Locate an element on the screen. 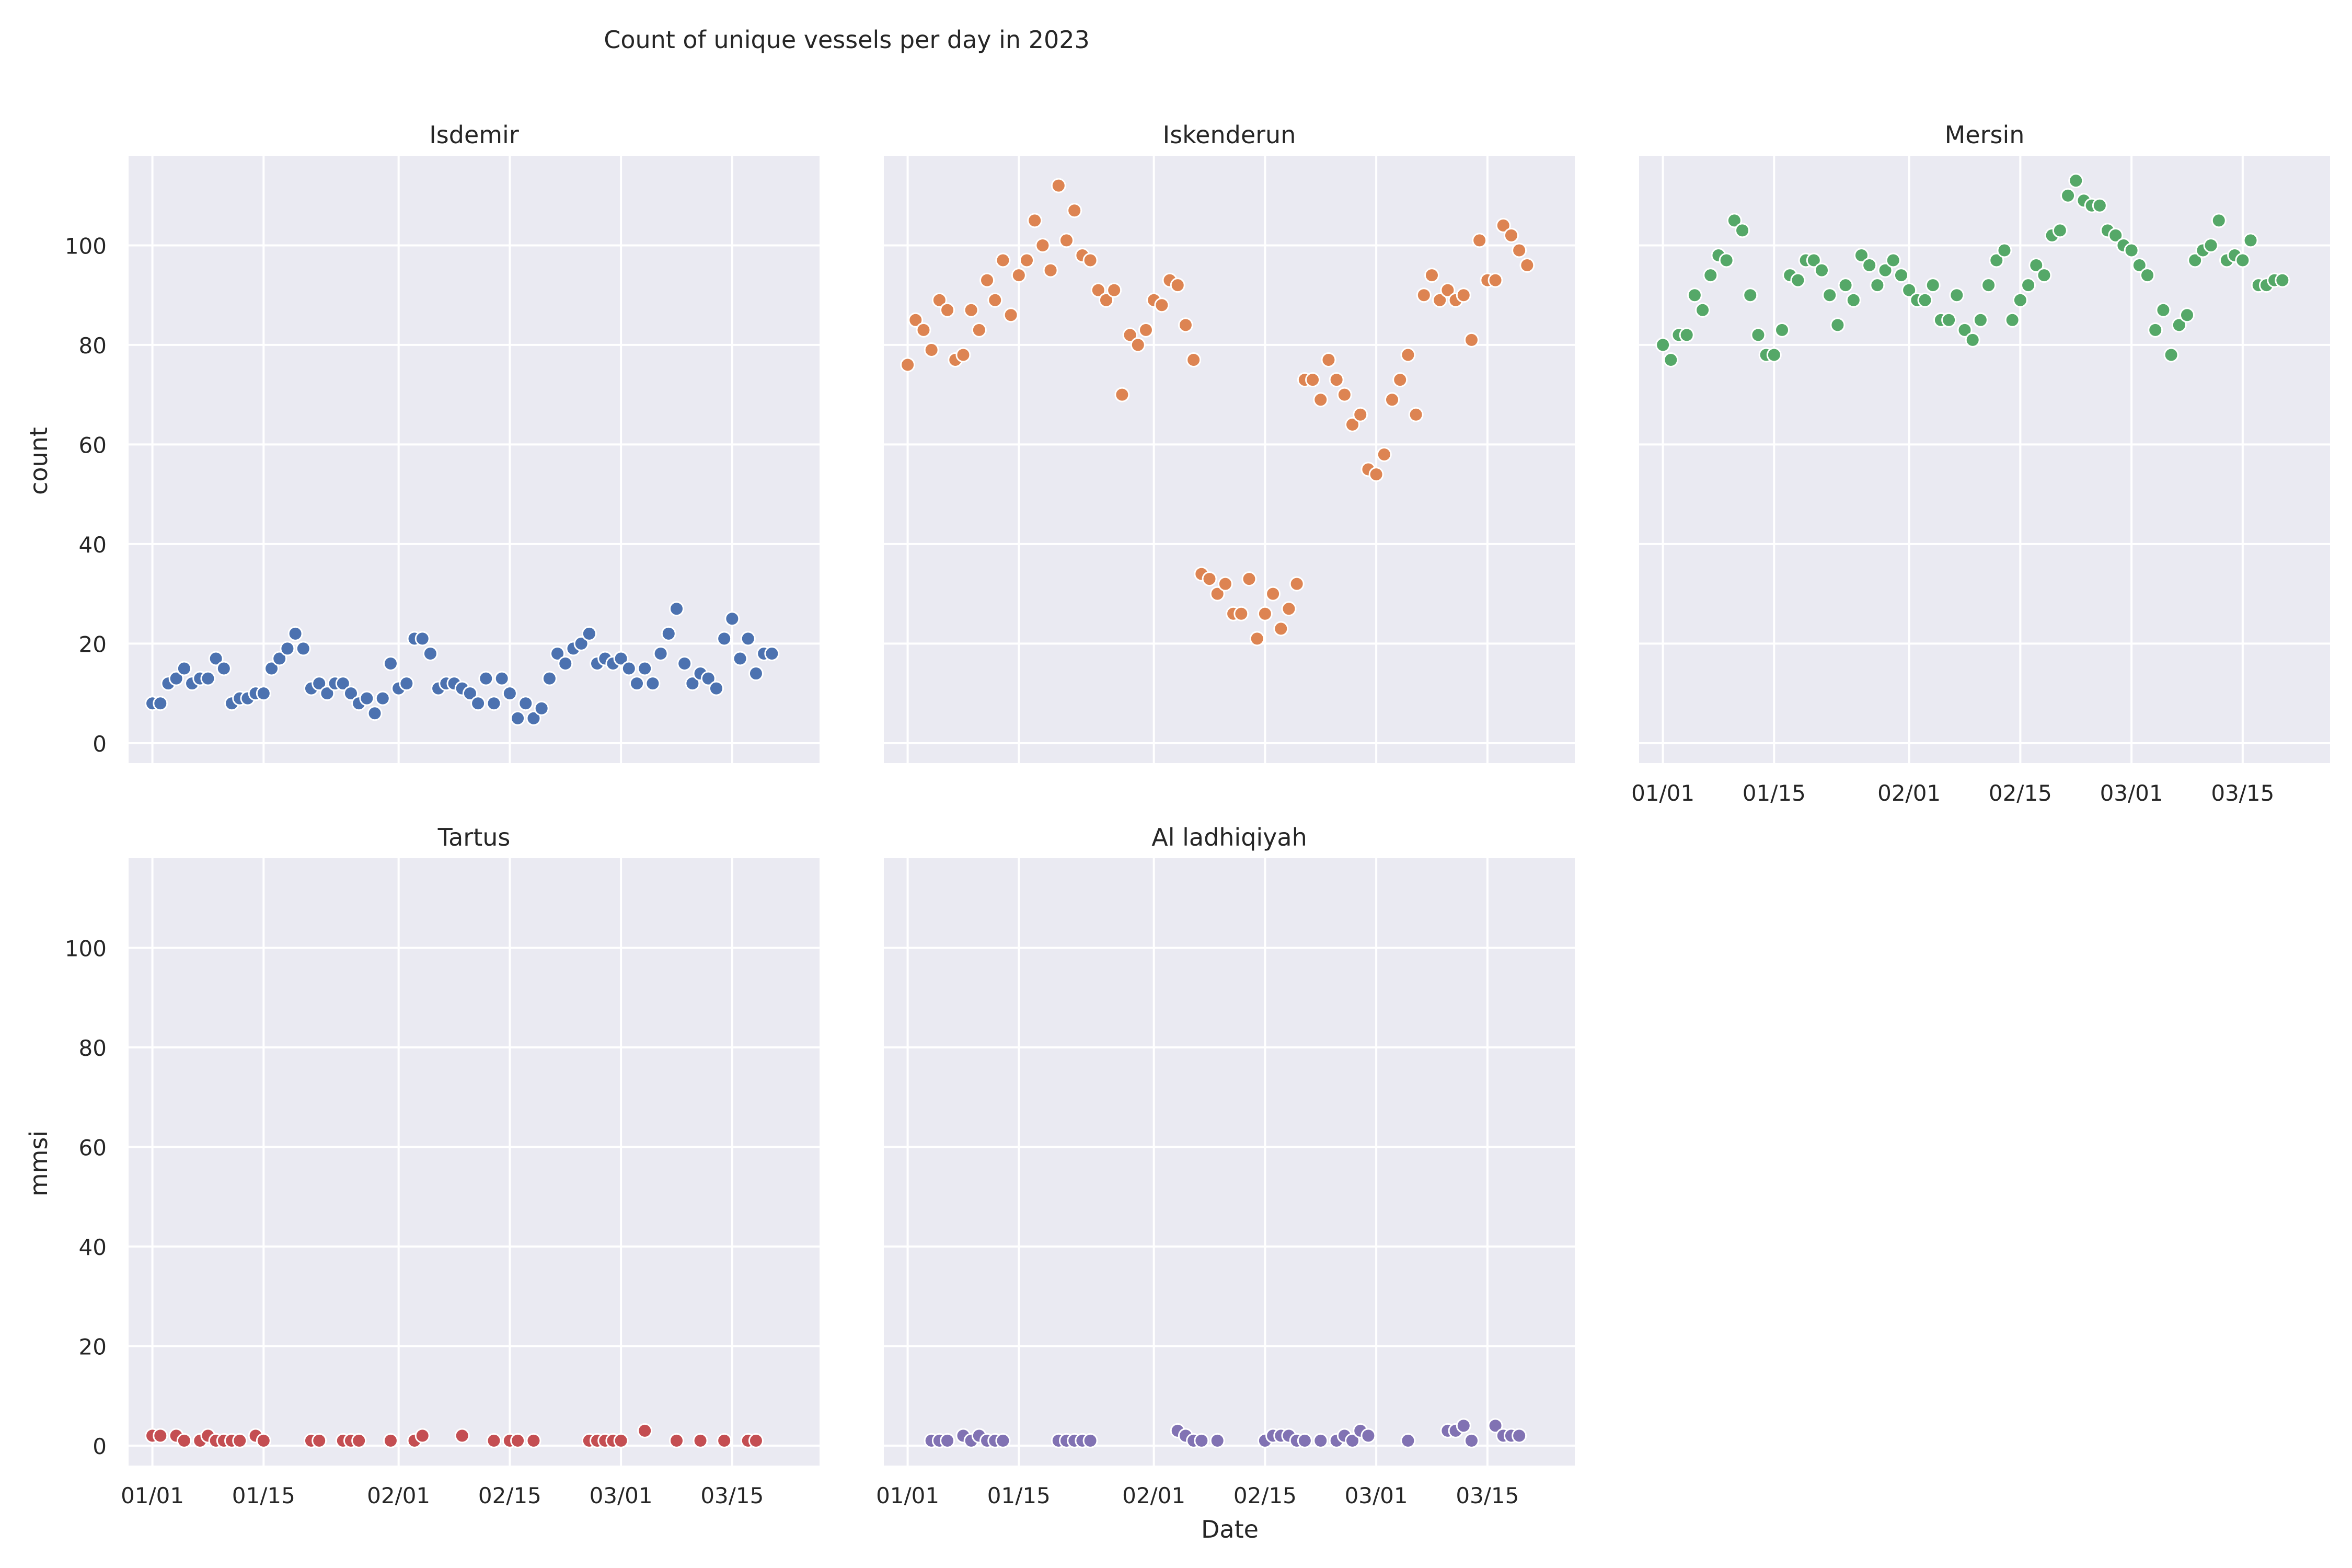 This screenshot has width=2352, height=1568. panel-3: Mersin 01/01 01/15 02/01 02/15 03/01 03/15 is located at coordinates (1980, 463).